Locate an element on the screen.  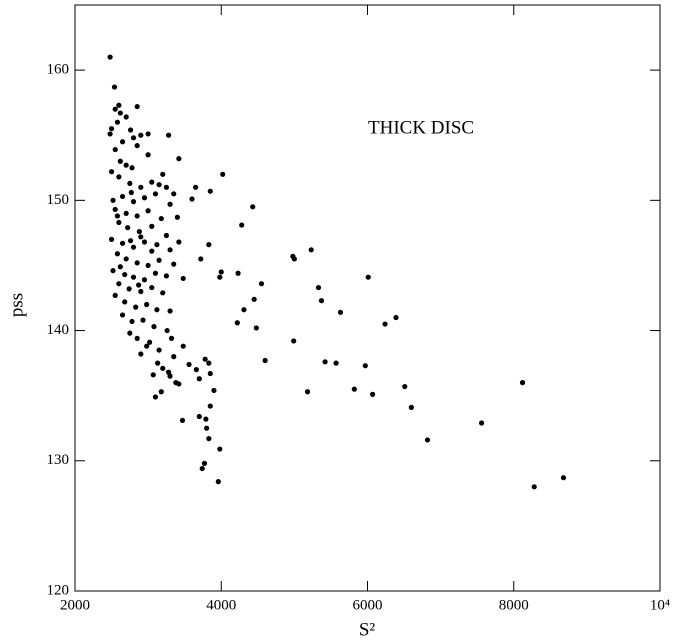
x-tick-label: 6000 is located at coordinates (368, 605).